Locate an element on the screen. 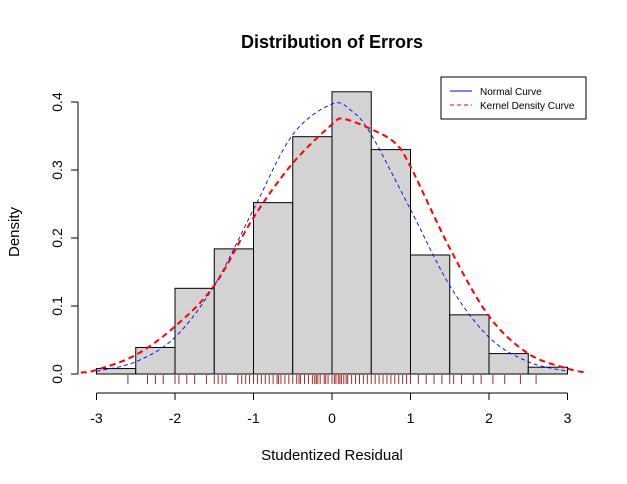 The width and height of the screenshot is (627, 484). x-tick-label: -3 is located at coordinates (96, 418).